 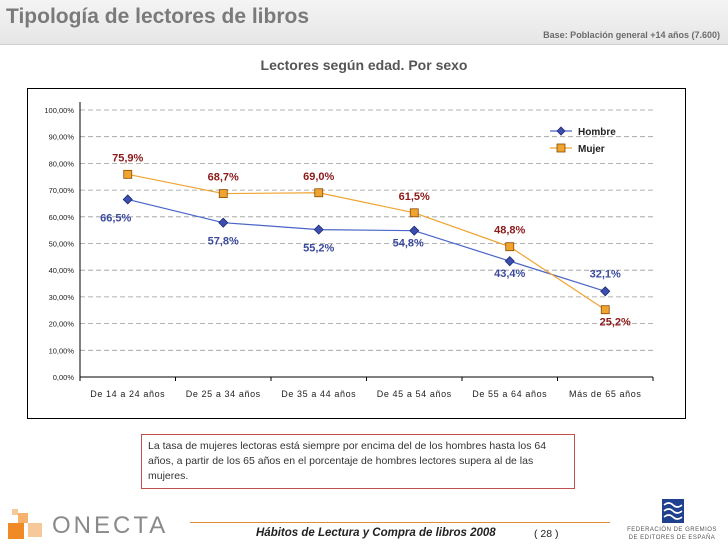 What do you see at coordinates (62, 190) in the screenshot?
I see `y-tick-label: 70,00%` at bounding box center [62, 190].